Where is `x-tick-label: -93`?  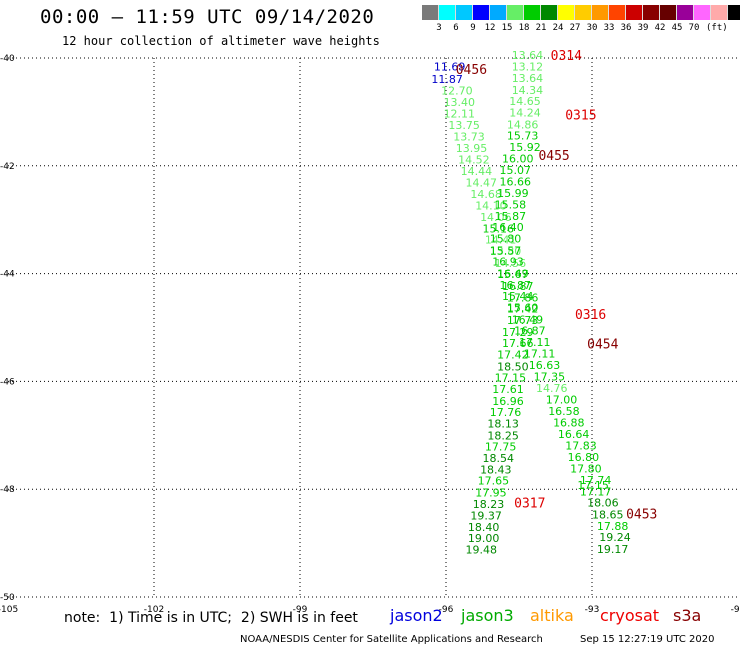 x-tick-label: -93 is located at coordinates (592, 610).